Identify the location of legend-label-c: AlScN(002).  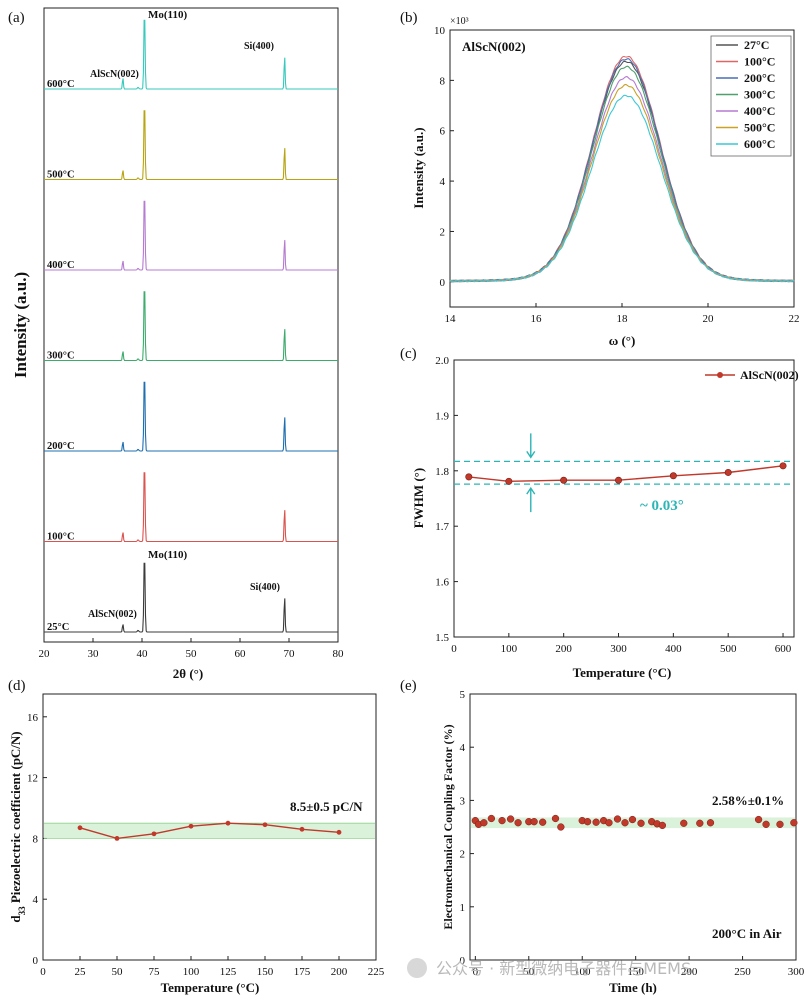
(769, 375).